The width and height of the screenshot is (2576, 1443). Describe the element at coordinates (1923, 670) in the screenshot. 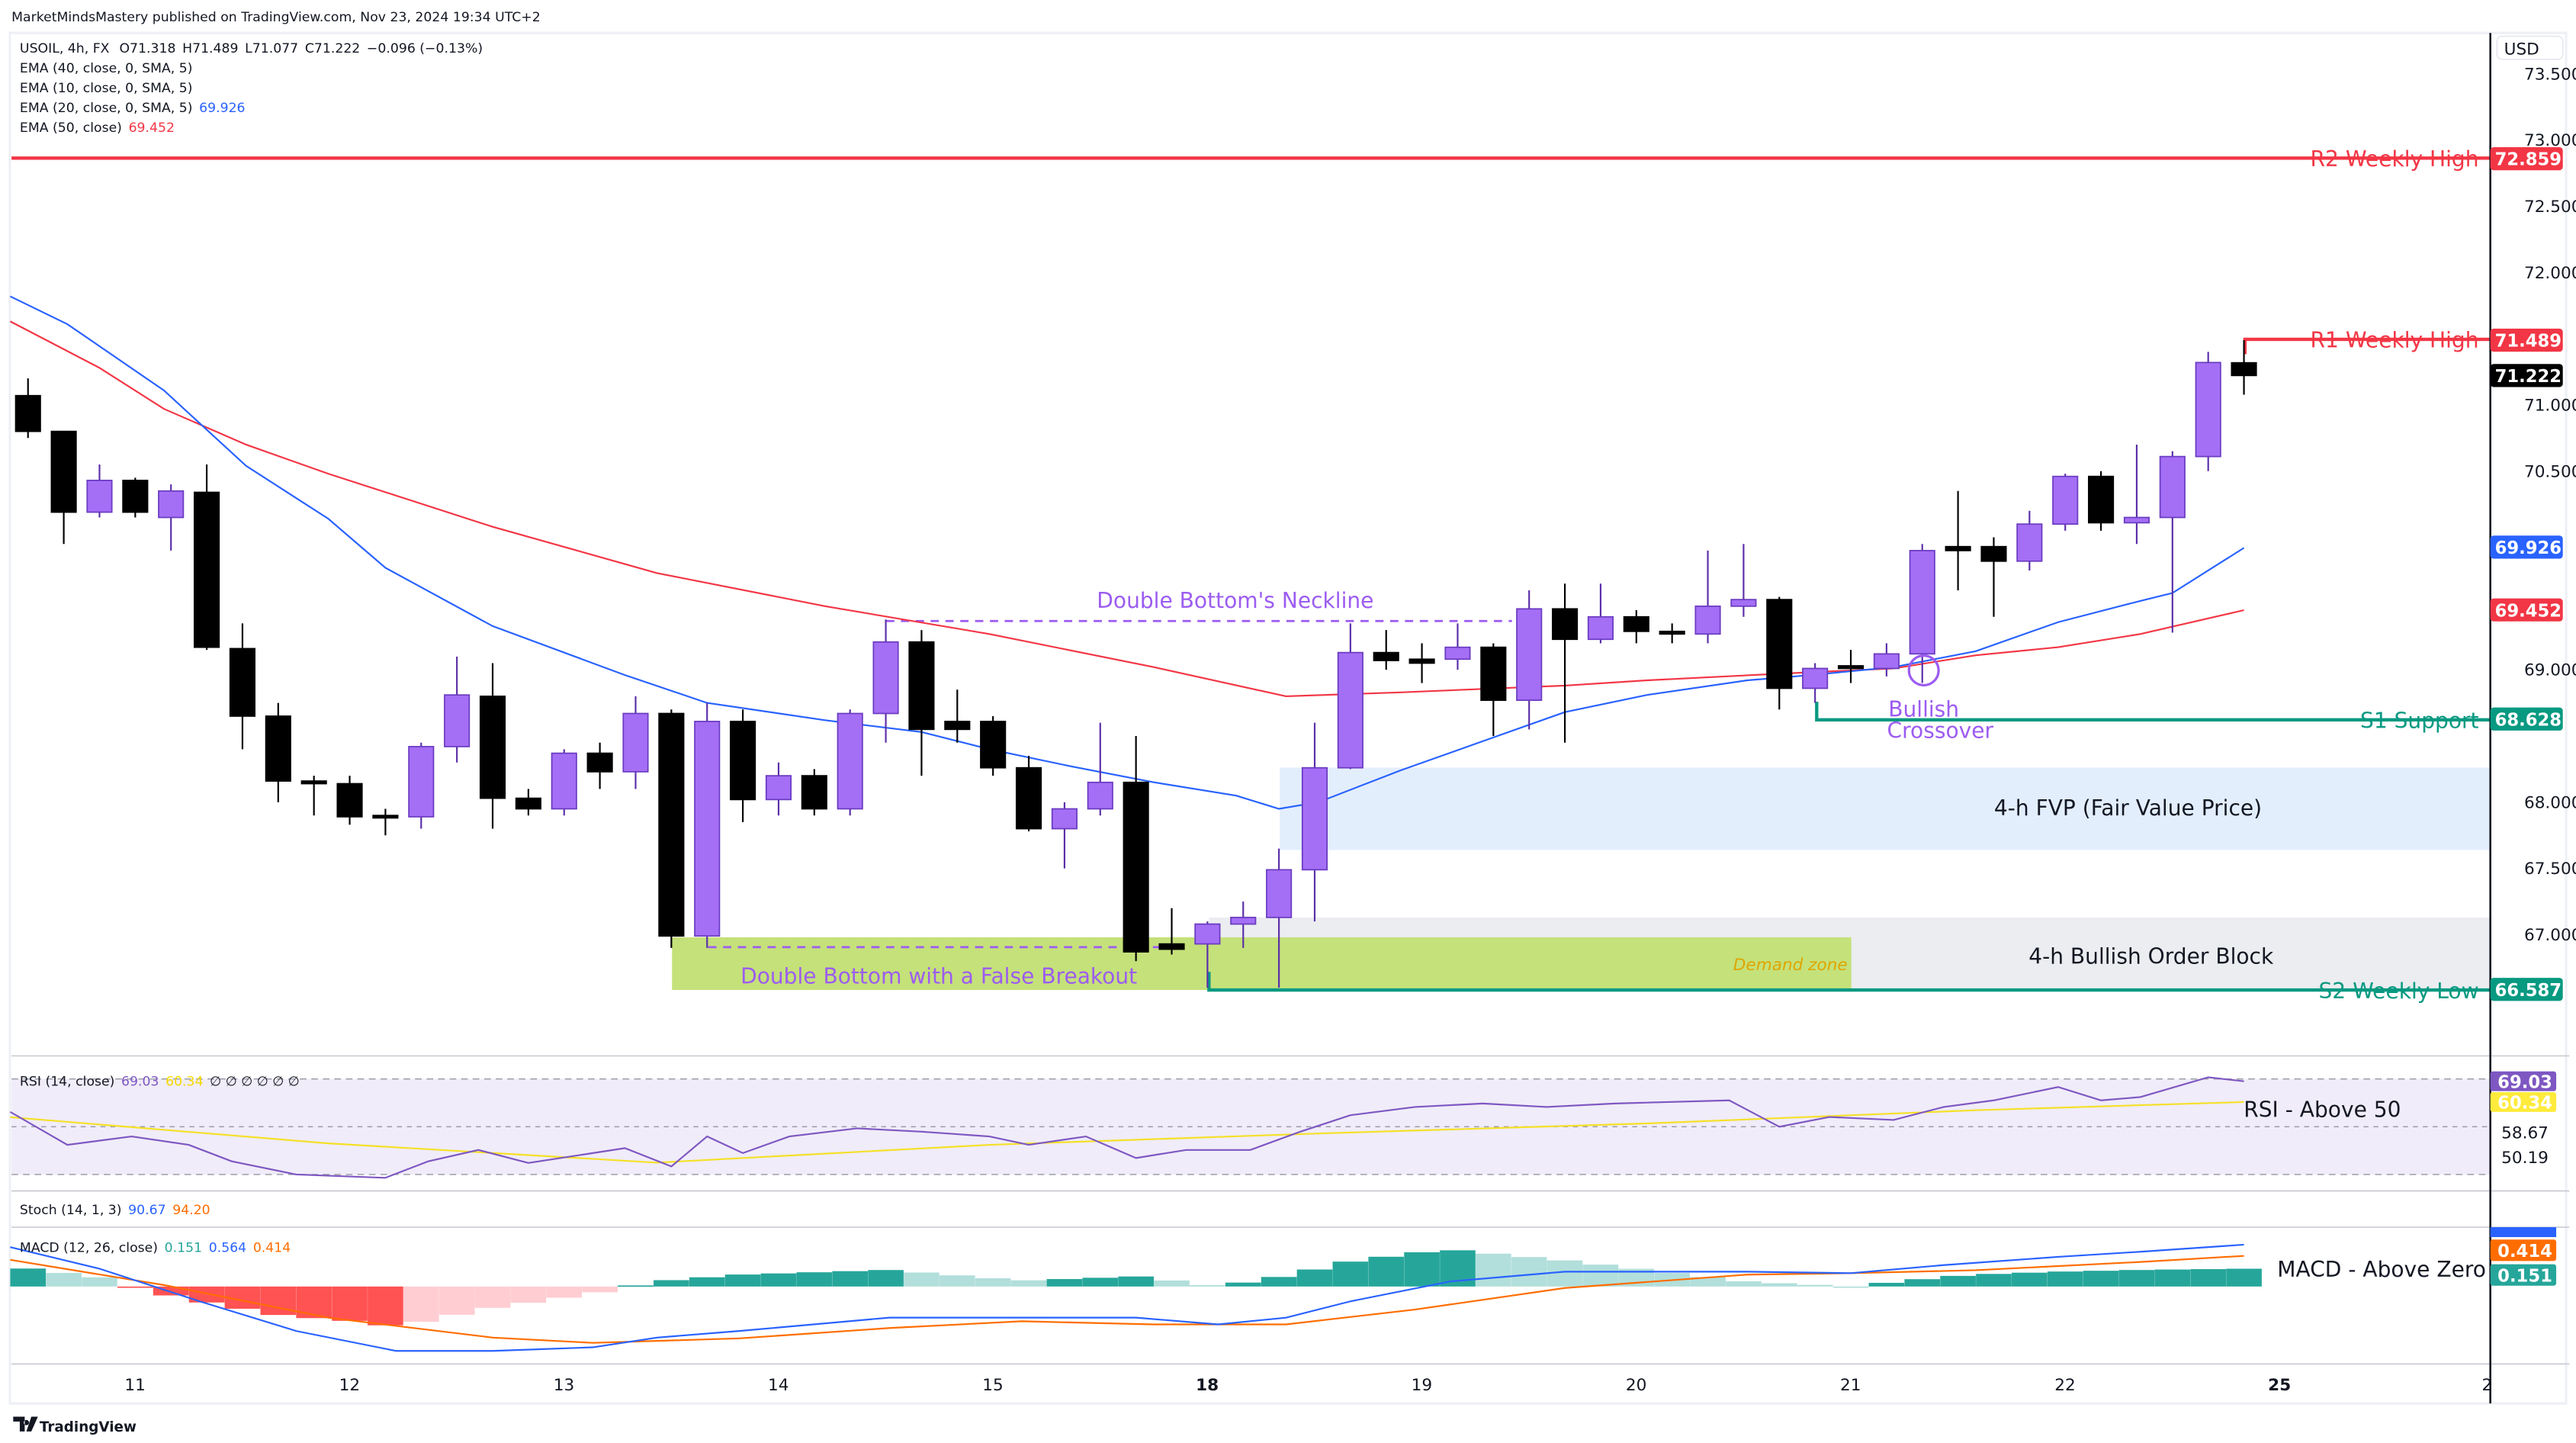

I see `crossover-circle` at that location.